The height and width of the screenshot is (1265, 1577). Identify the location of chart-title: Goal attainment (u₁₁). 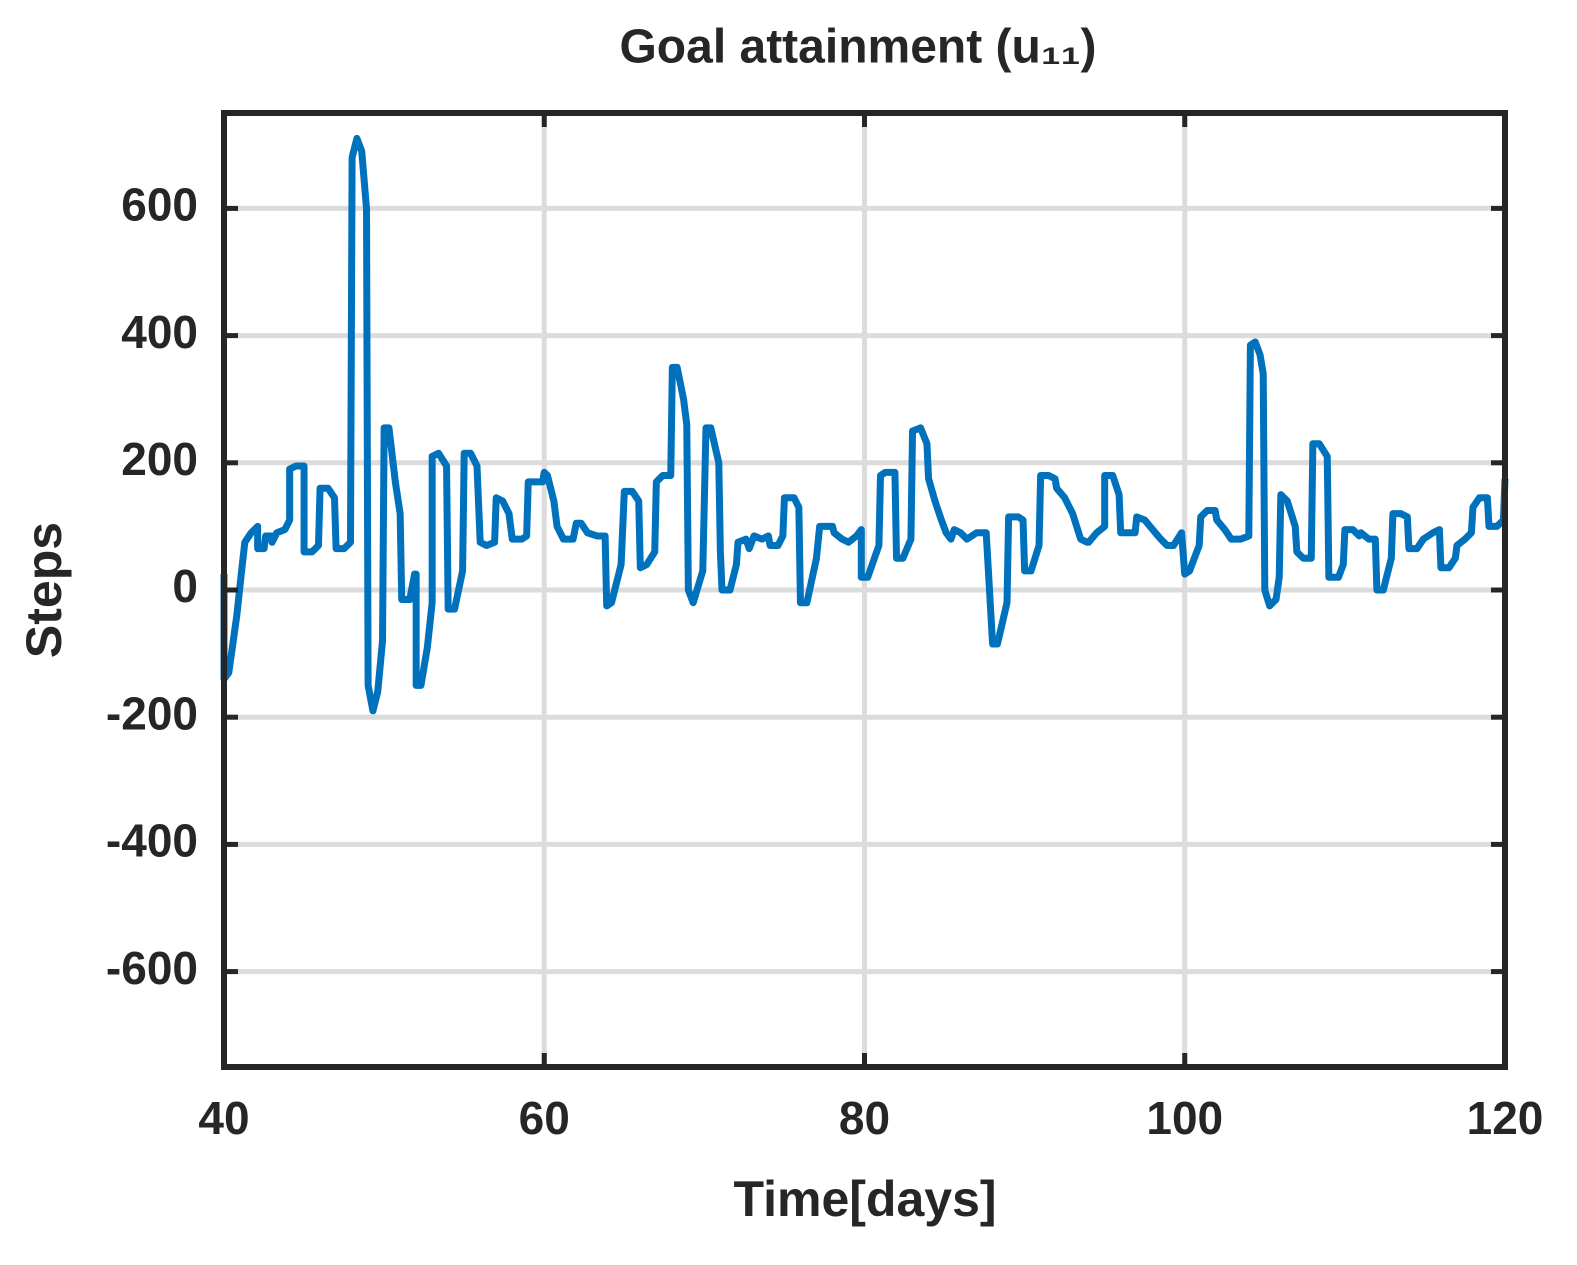
(857, 47).